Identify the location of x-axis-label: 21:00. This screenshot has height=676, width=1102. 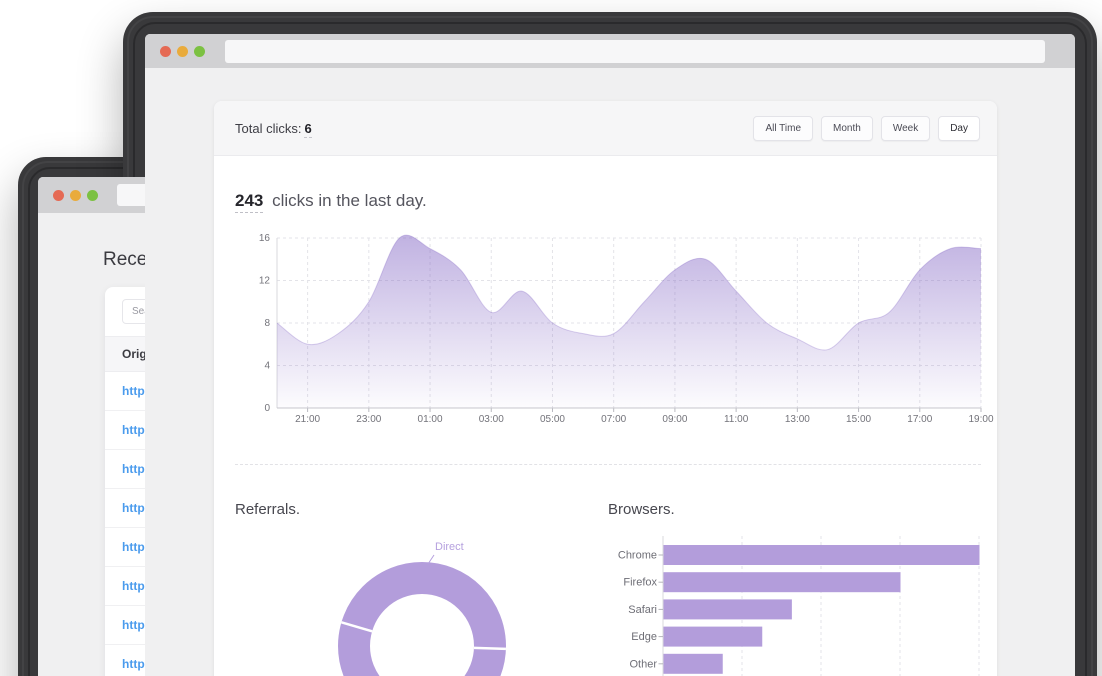
(307, 419).